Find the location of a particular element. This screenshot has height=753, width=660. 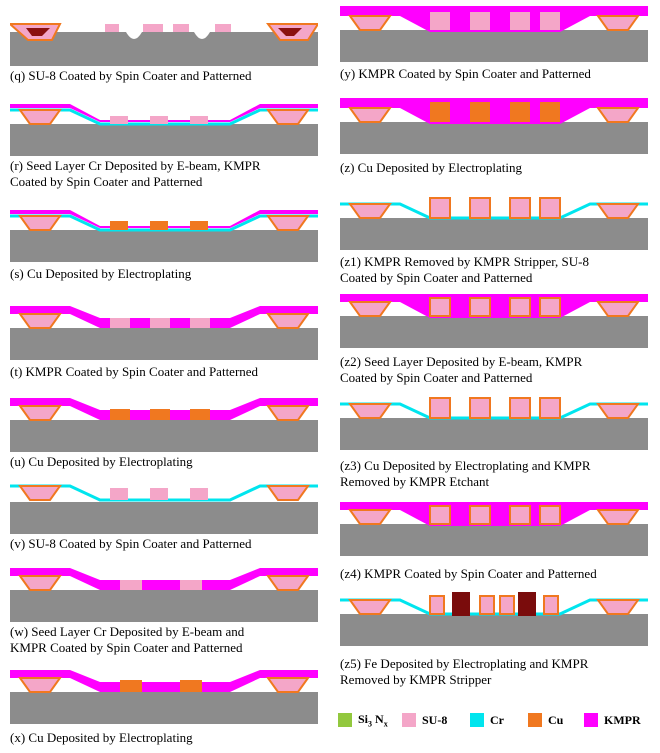

kmpr-label: KMPR is located at coordinates (622, 719).